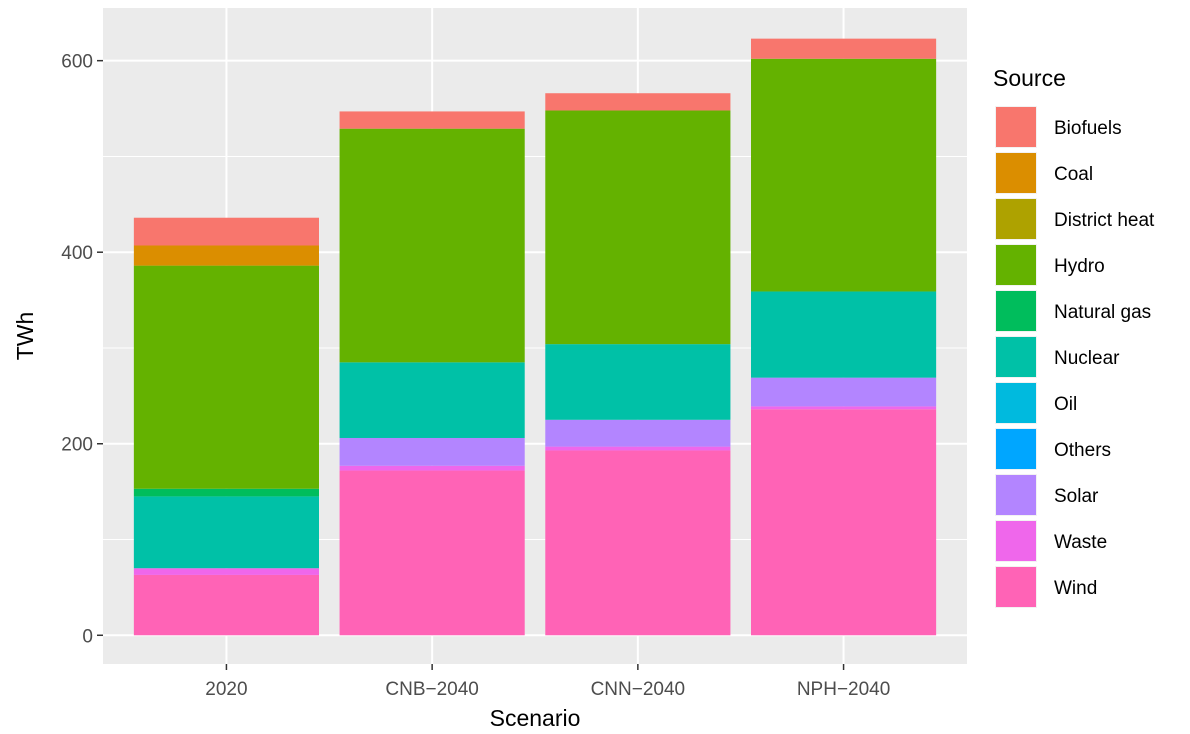 The height and width of the screenshot is (734, 1190). I want to click on x-tick-label: CNN−2040, so click(638, 689).